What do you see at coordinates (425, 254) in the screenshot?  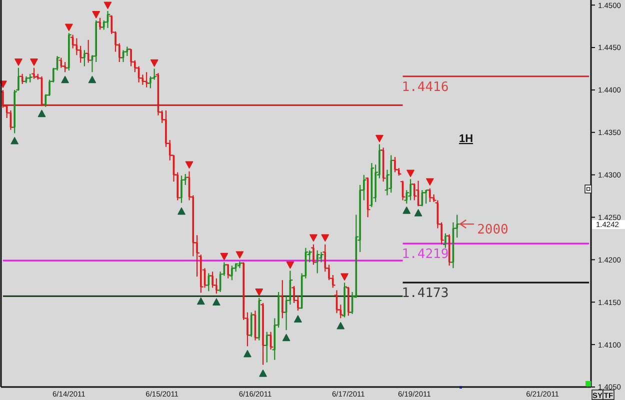 I see `annotation: 1.4219` at bounding box center [425, 254].